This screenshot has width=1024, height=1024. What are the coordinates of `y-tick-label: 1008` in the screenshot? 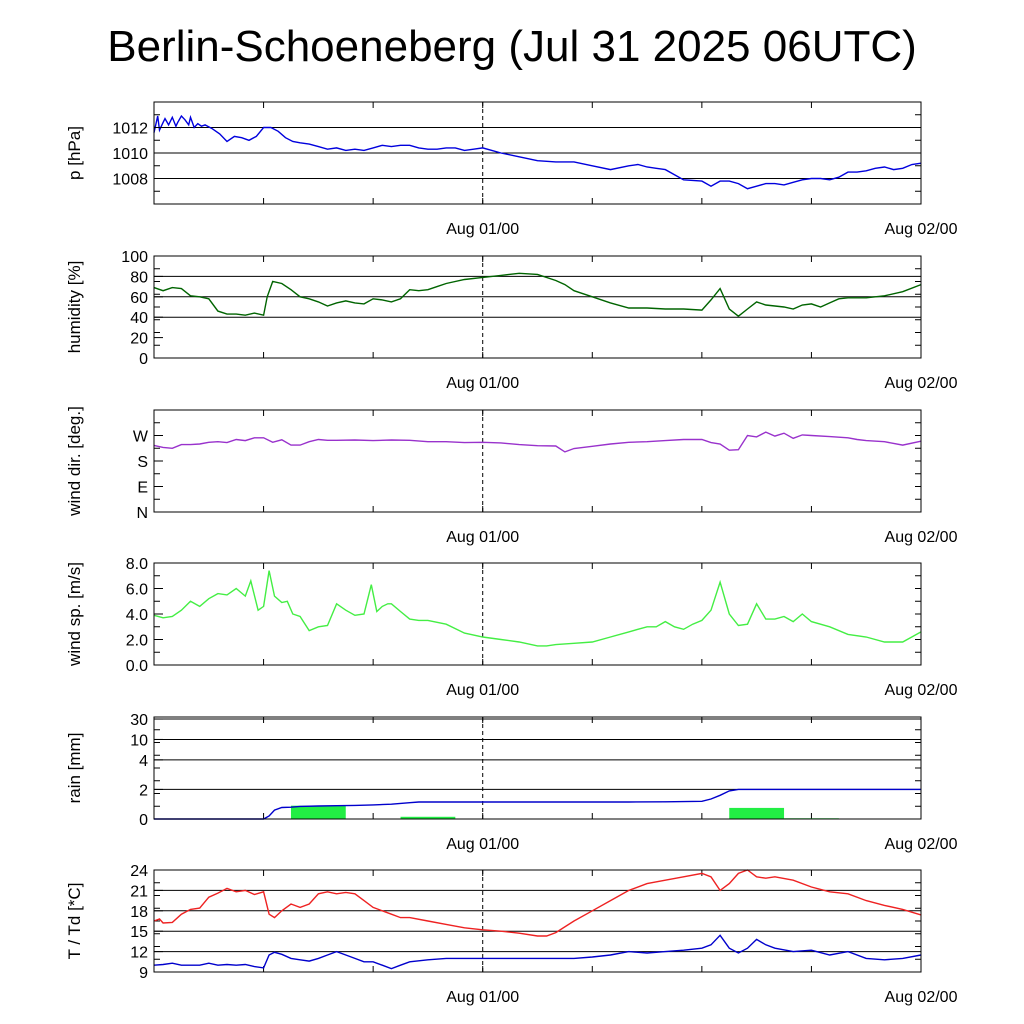 It's located at (130, 180).